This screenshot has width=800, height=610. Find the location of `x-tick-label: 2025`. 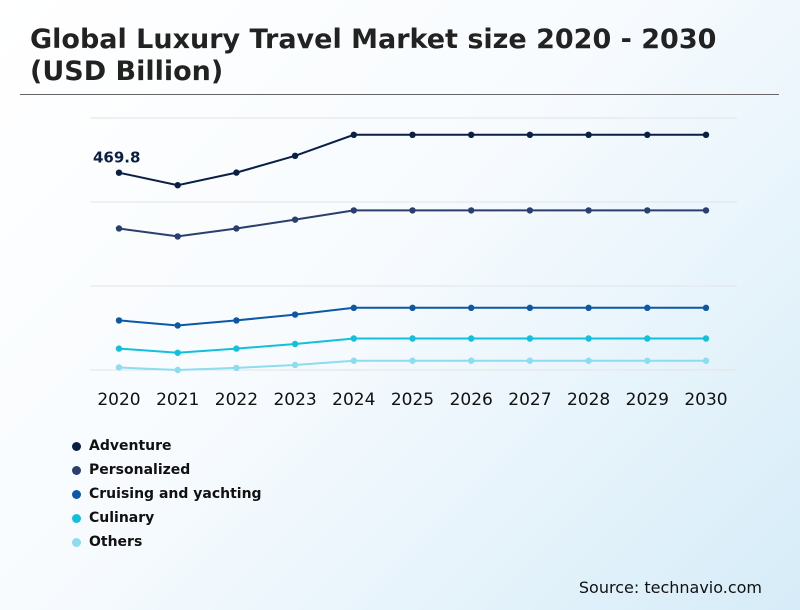

x-tick-label: 2025 is located at coordinates (412, 400).